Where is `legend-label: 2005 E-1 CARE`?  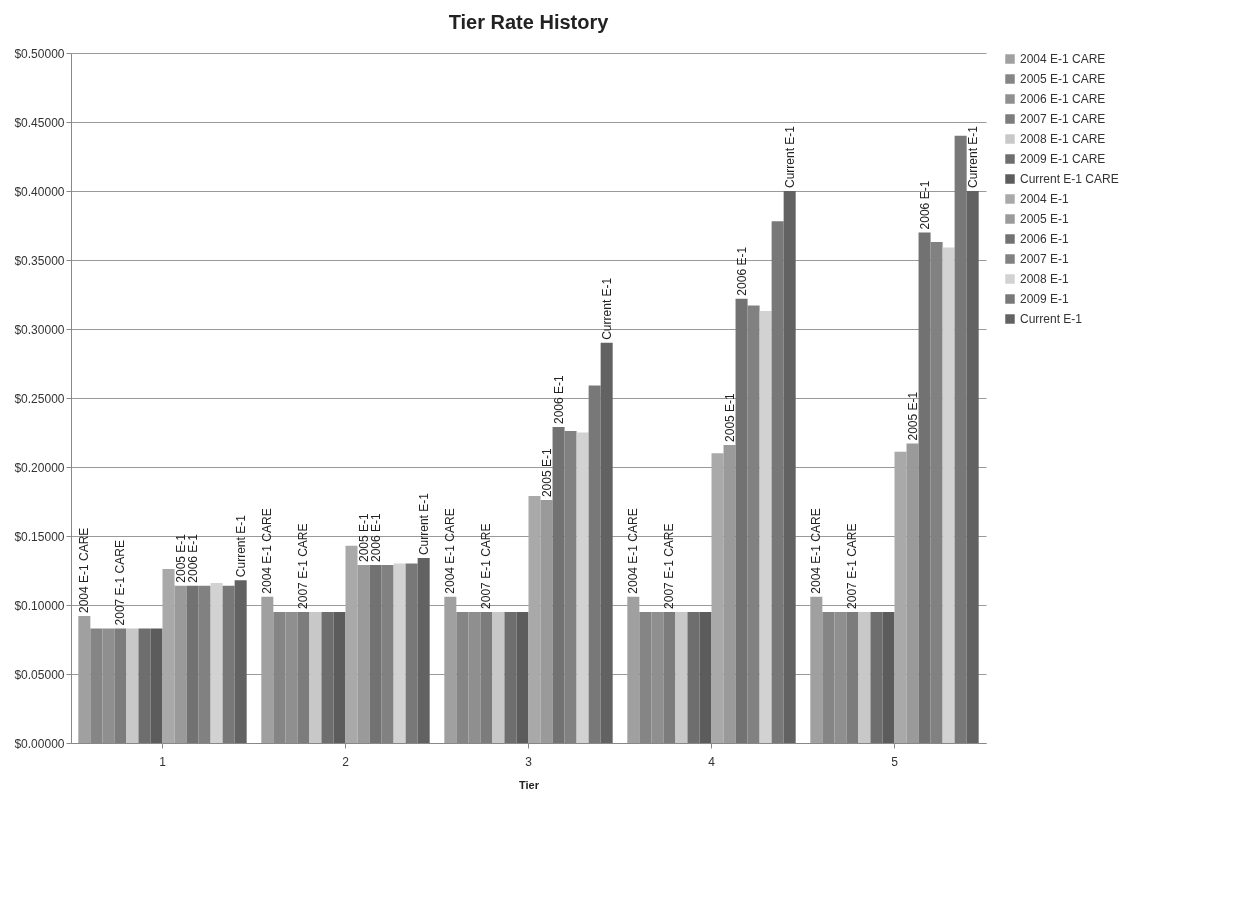
legend-label: 2005 E-1 CARE is located at coordinates (1063, 79).